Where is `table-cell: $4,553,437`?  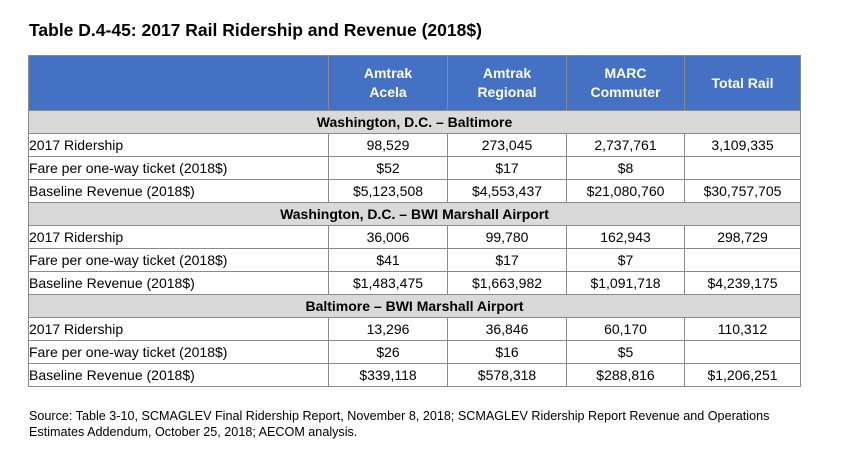
table-cell: $4,553,437 is located at coordinates (507, 191).